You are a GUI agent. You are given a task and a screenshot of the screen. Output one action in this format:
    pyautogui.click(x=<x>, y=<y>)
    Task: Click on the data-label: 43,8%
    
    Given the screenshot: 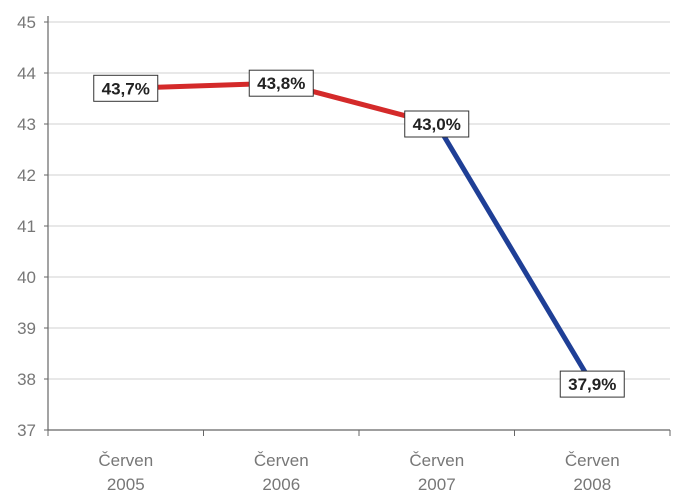 What is the action you would take?
    pyautogui.click(x=281, y=83)
    